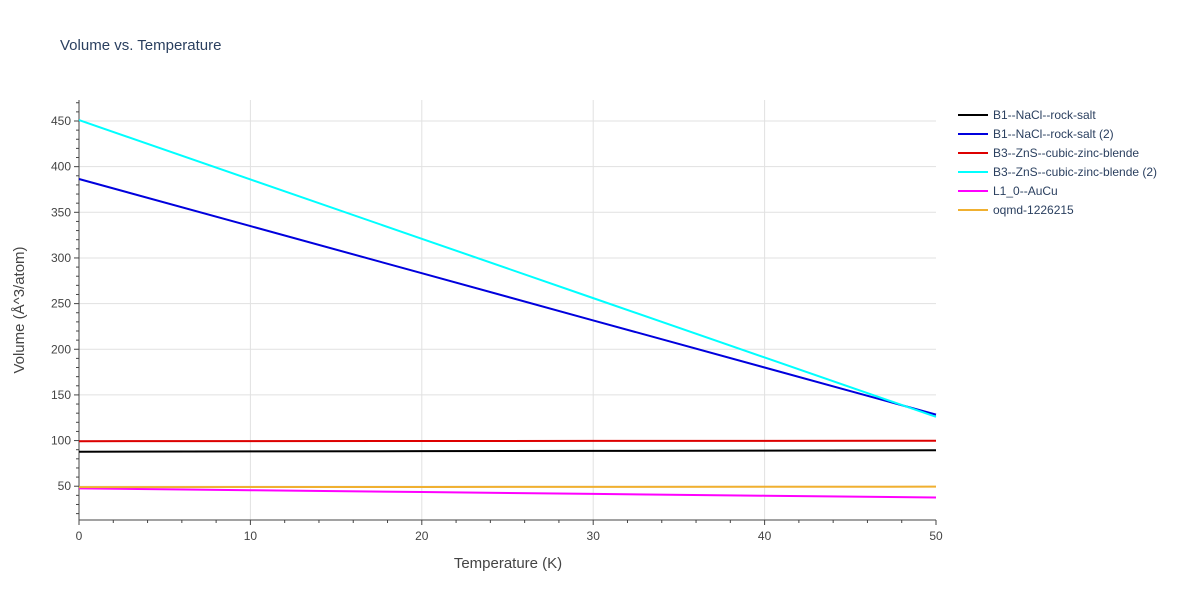 This screenshot has height=600, width=1200. I want to click on y-tick-label: 350, so click(61, 212).